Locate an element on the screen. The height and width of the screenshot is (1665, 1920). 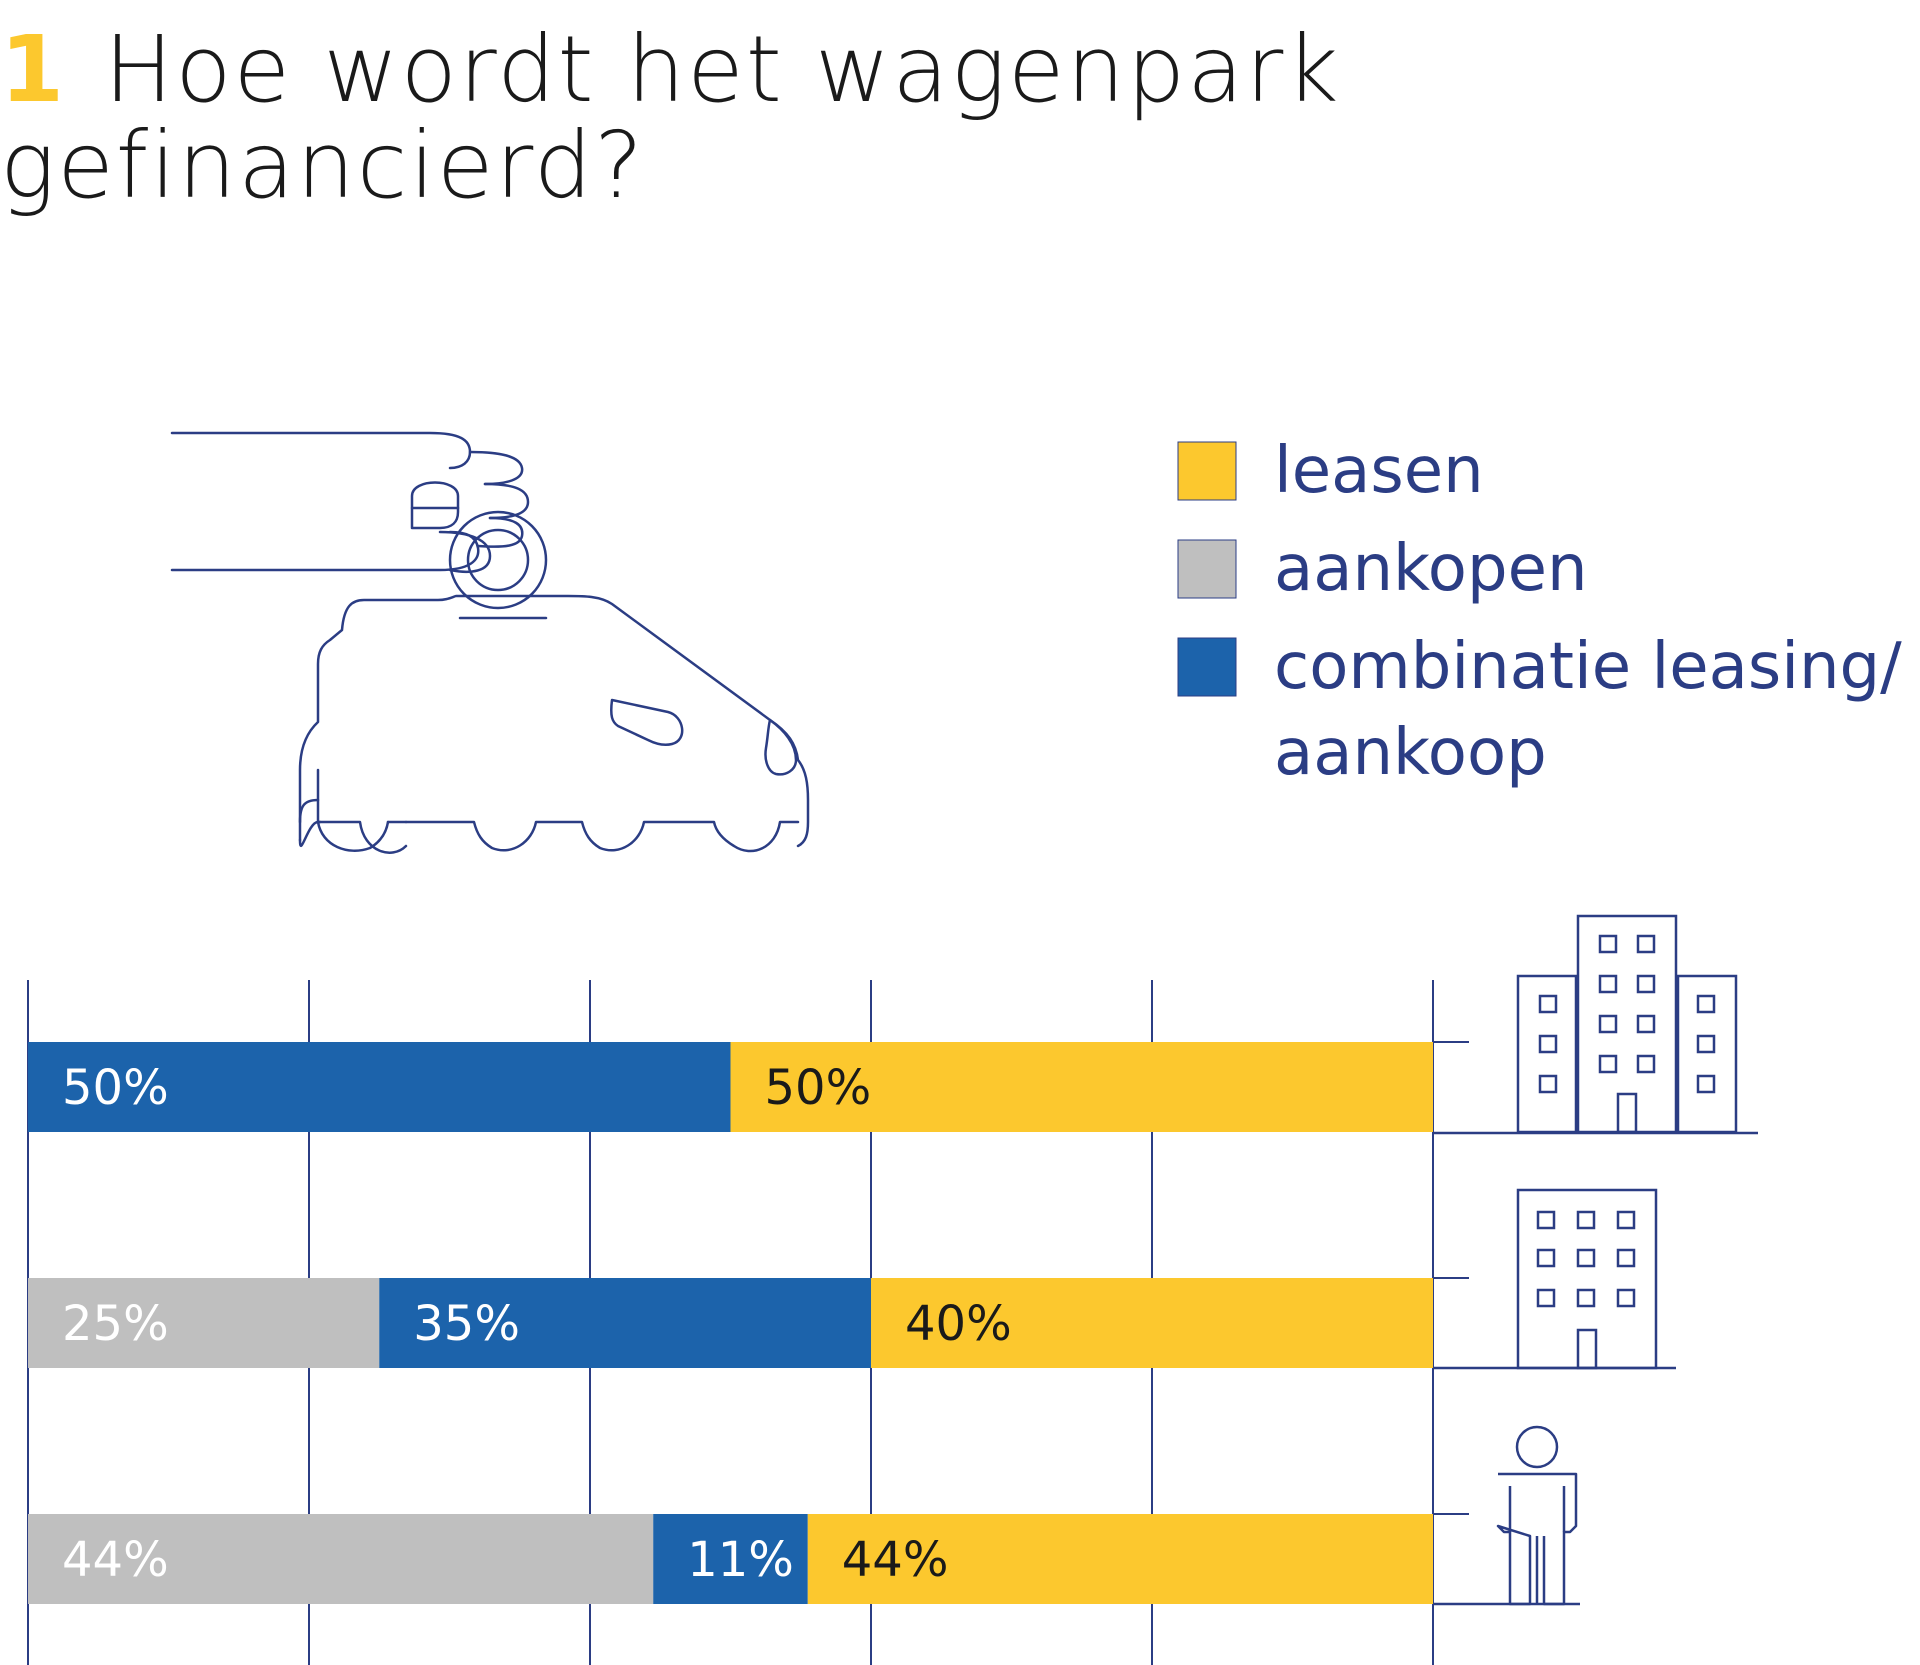
bar-large-company-leasen is located at coordinates (1081, 1087).